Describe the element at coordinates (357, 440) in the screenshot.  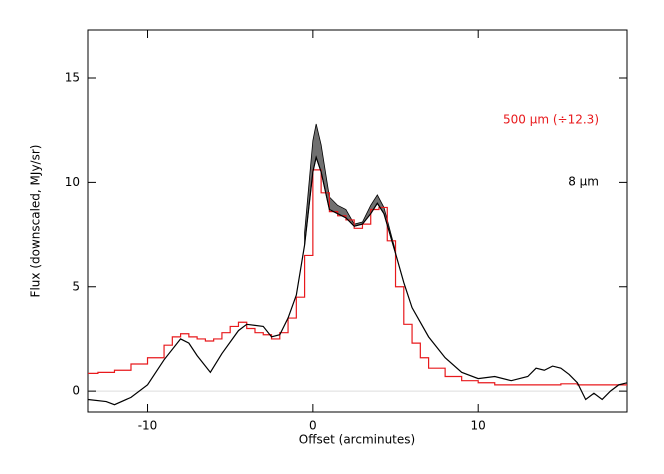
I see `x-axis-label: Offset (arcminutes)` at that location.